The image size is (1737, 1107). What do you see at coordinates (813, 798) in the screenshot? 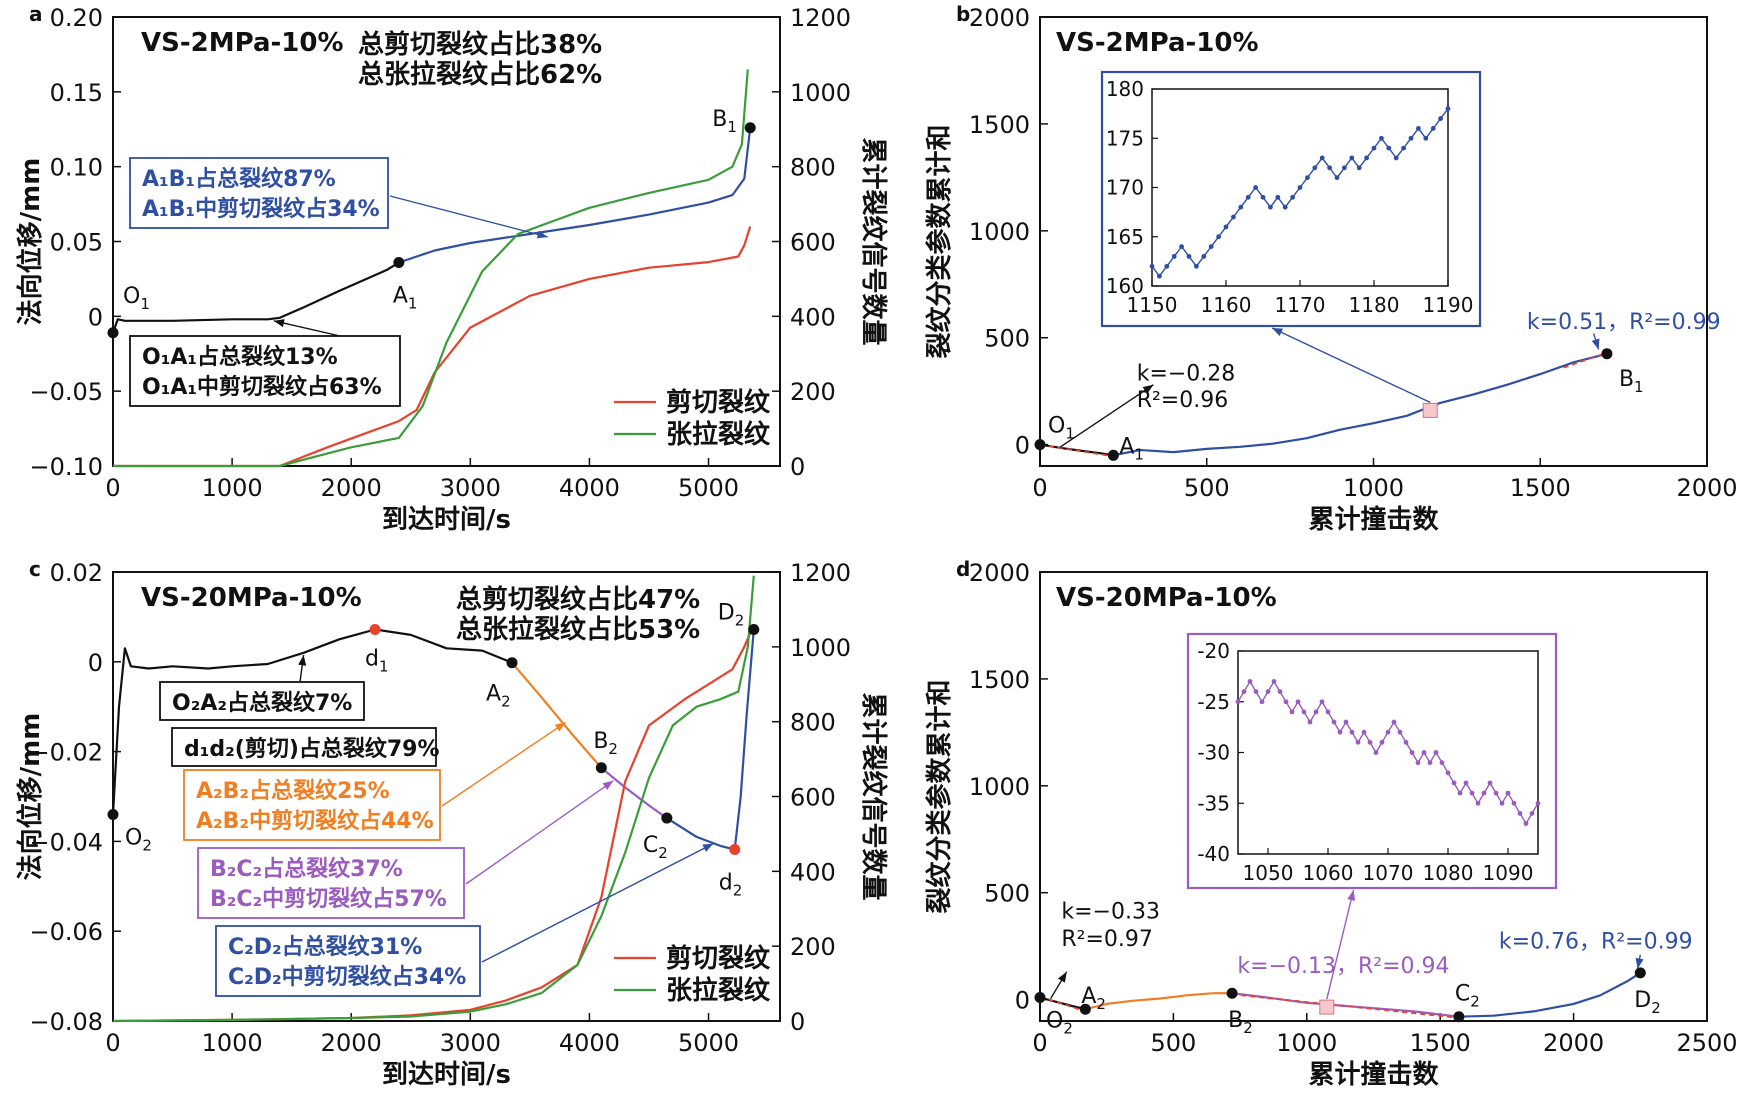
I see `y2-tick-label: 600` at bounding box center [813, 798].